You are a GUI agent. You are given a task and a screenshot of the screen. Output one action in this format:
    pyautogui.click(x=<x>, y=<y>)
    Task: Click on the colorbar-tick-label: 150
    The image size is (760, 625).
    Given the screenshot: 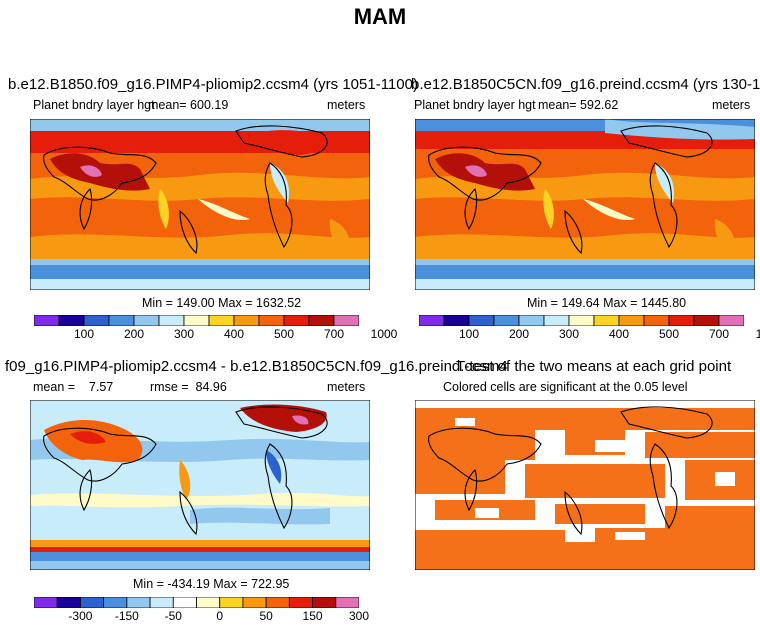 What is the action you would take?
    pyautogui.click(x=312, y=616)
    